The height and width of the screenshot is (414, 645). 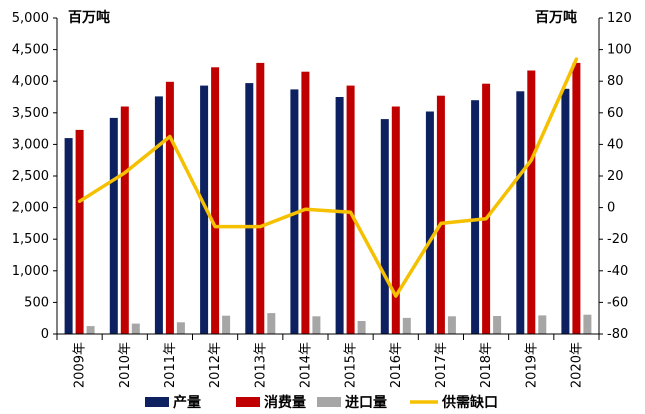 I want to click on bar-进口量-2018年, so click(x=497, y=325).